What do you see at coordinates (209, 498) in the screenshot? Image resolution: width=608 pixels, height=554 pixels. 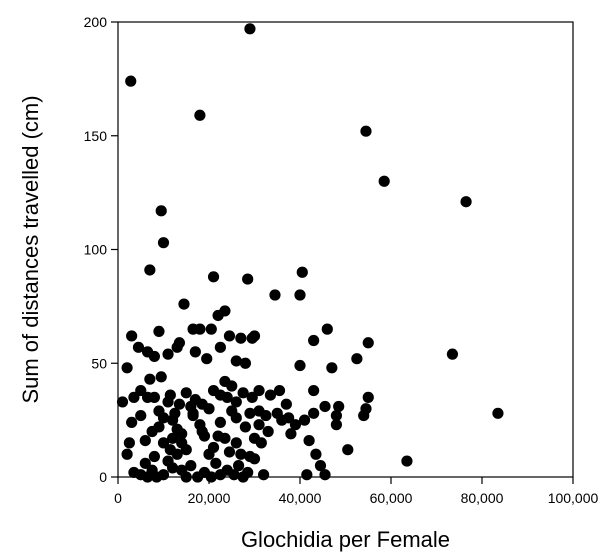 I see `x-tick-label: 20,000` at bounding box center [209, 498].